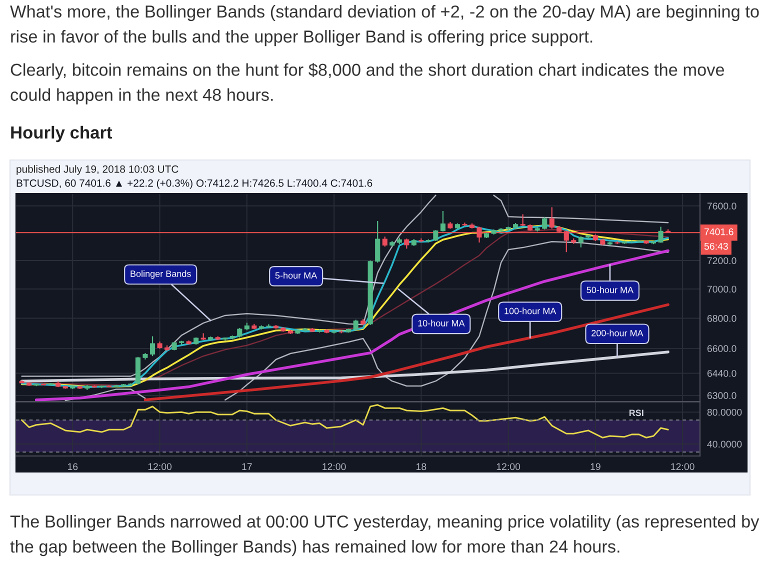 The image size is (764, 570). Describe the element at coordinates (721, 373) in the screenshot. I see `y-tick-label: 6440.0` at that location.